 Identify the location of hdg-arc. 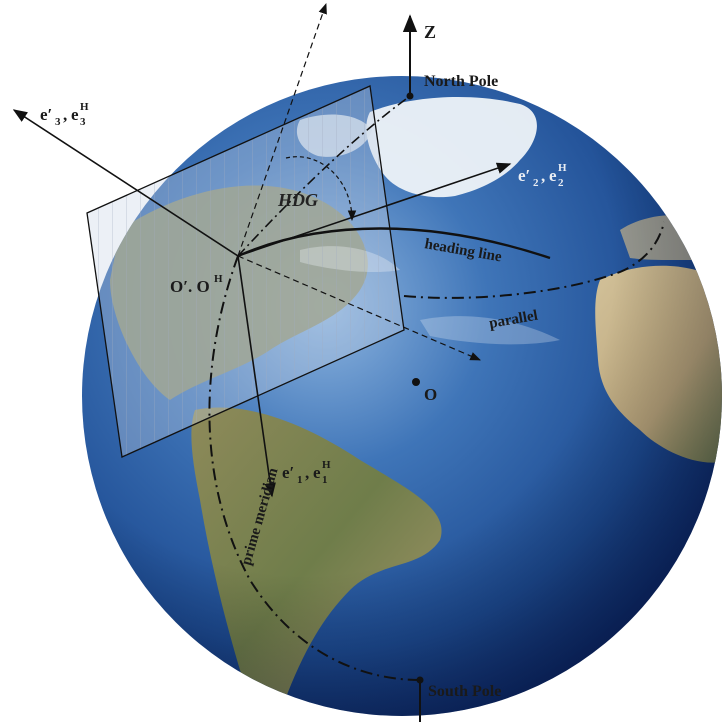
(321, 189).